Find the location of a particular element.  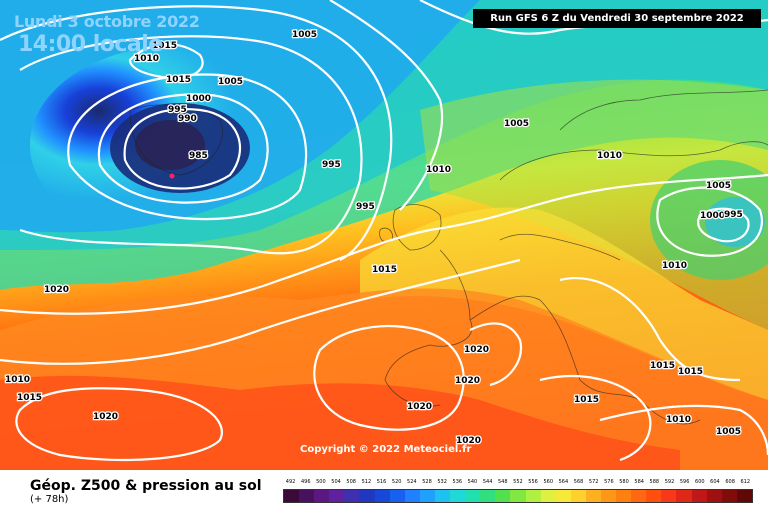

scale-tick-label: 508 is located at coordinates (351, 482).